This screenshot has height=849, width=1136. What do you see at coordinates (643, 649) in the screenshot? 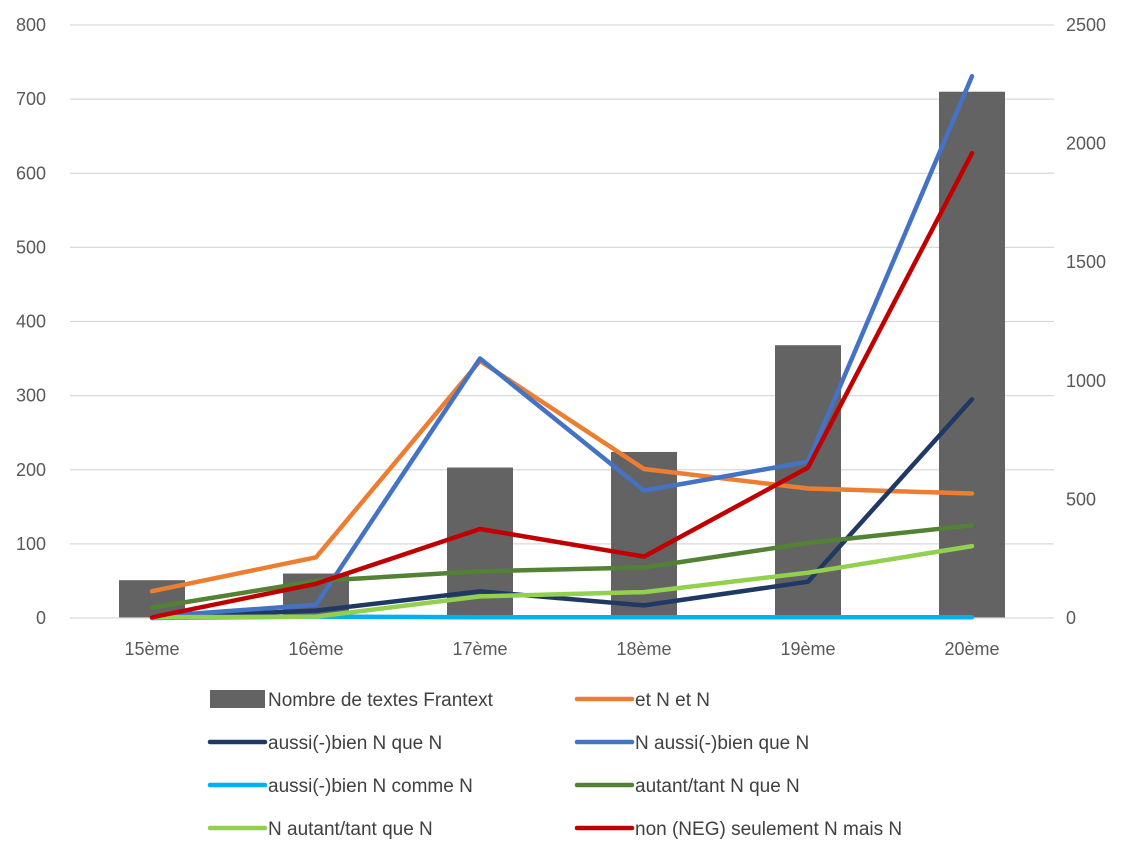
I see `x-axis-tick-label: 18ème` at bounding box center [643, 649].